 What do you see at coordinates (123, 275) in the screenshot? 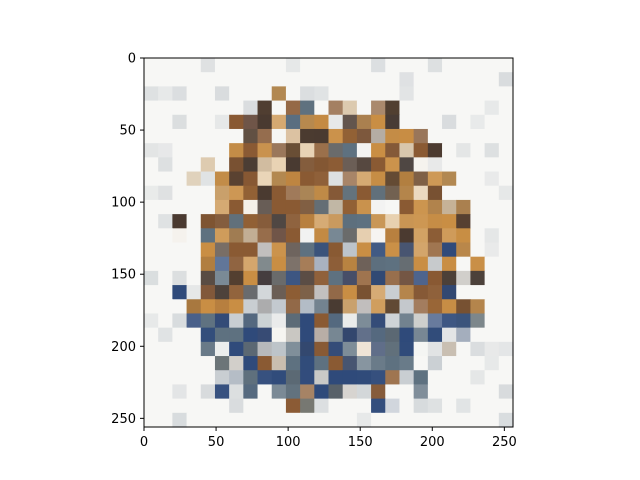
I see `y-tick-label: 150` at bounding box center [123, 275].